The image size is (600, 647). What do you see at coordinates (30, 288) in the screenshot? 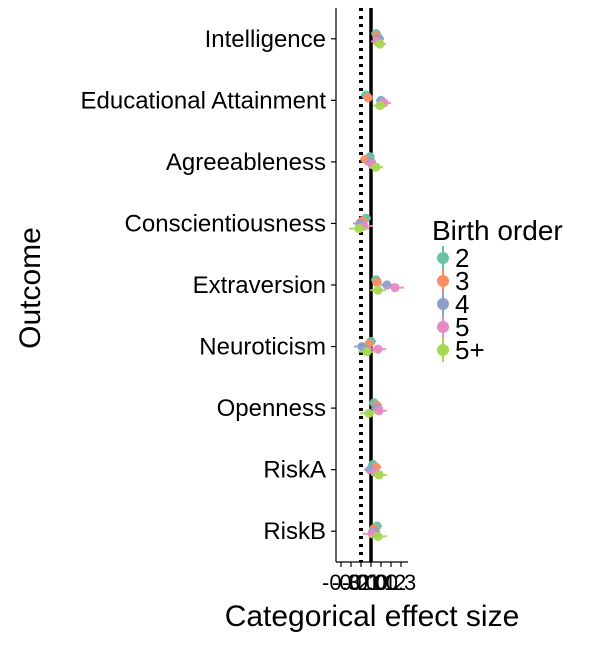
I see `y-axis-title: Outcome` at bounding box center [30, 288].